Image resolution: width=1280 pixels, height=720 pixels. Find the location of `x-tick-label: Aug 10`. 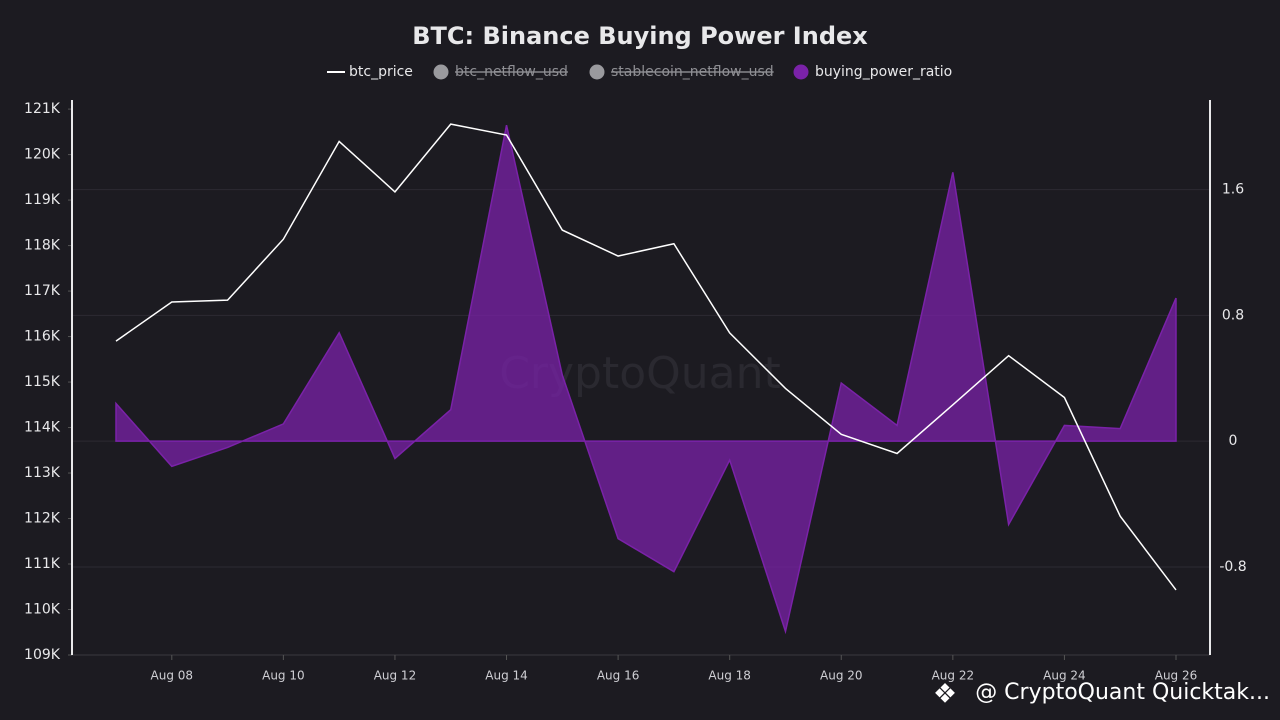

x-tick-label: Aug 10 is located at coordinates (283, 676).